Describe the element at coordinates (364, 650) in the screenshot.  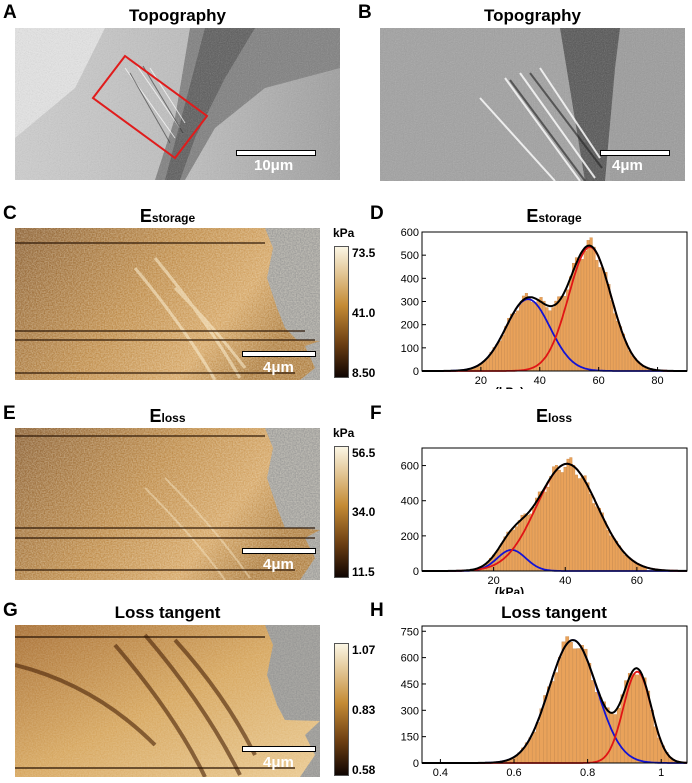
I see `colorbar-g-max: 1.07` at that location.